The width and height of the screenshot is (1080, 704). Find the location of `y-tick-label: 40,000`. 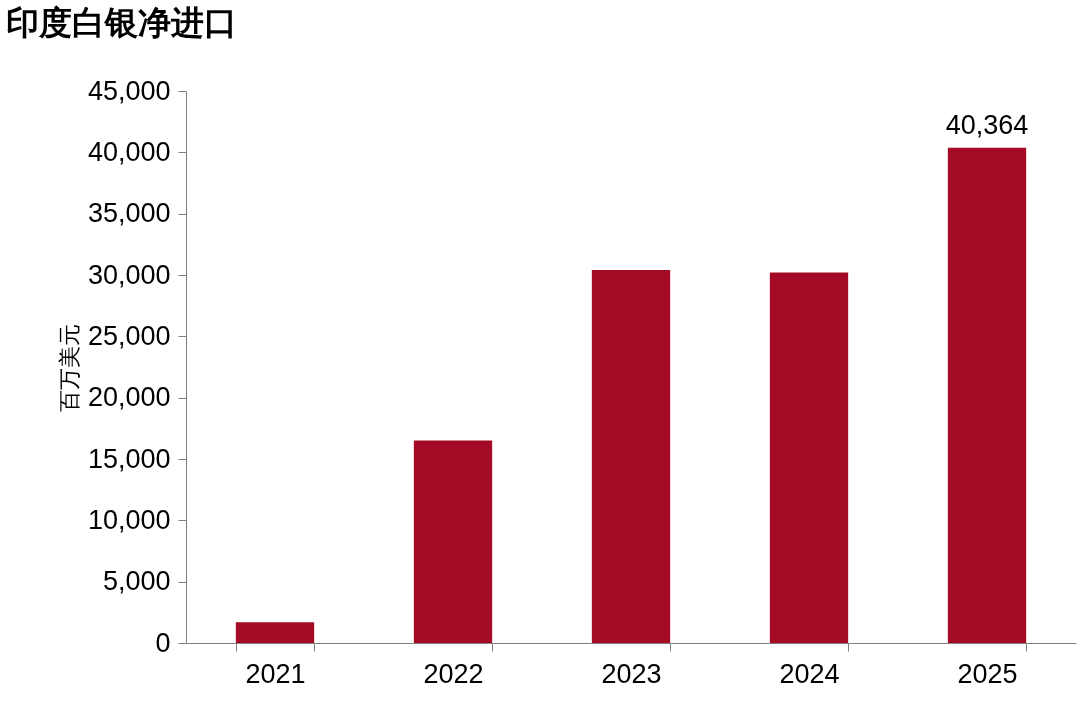

y-tick-label: 40,000 is located at coordinates (129, 151).